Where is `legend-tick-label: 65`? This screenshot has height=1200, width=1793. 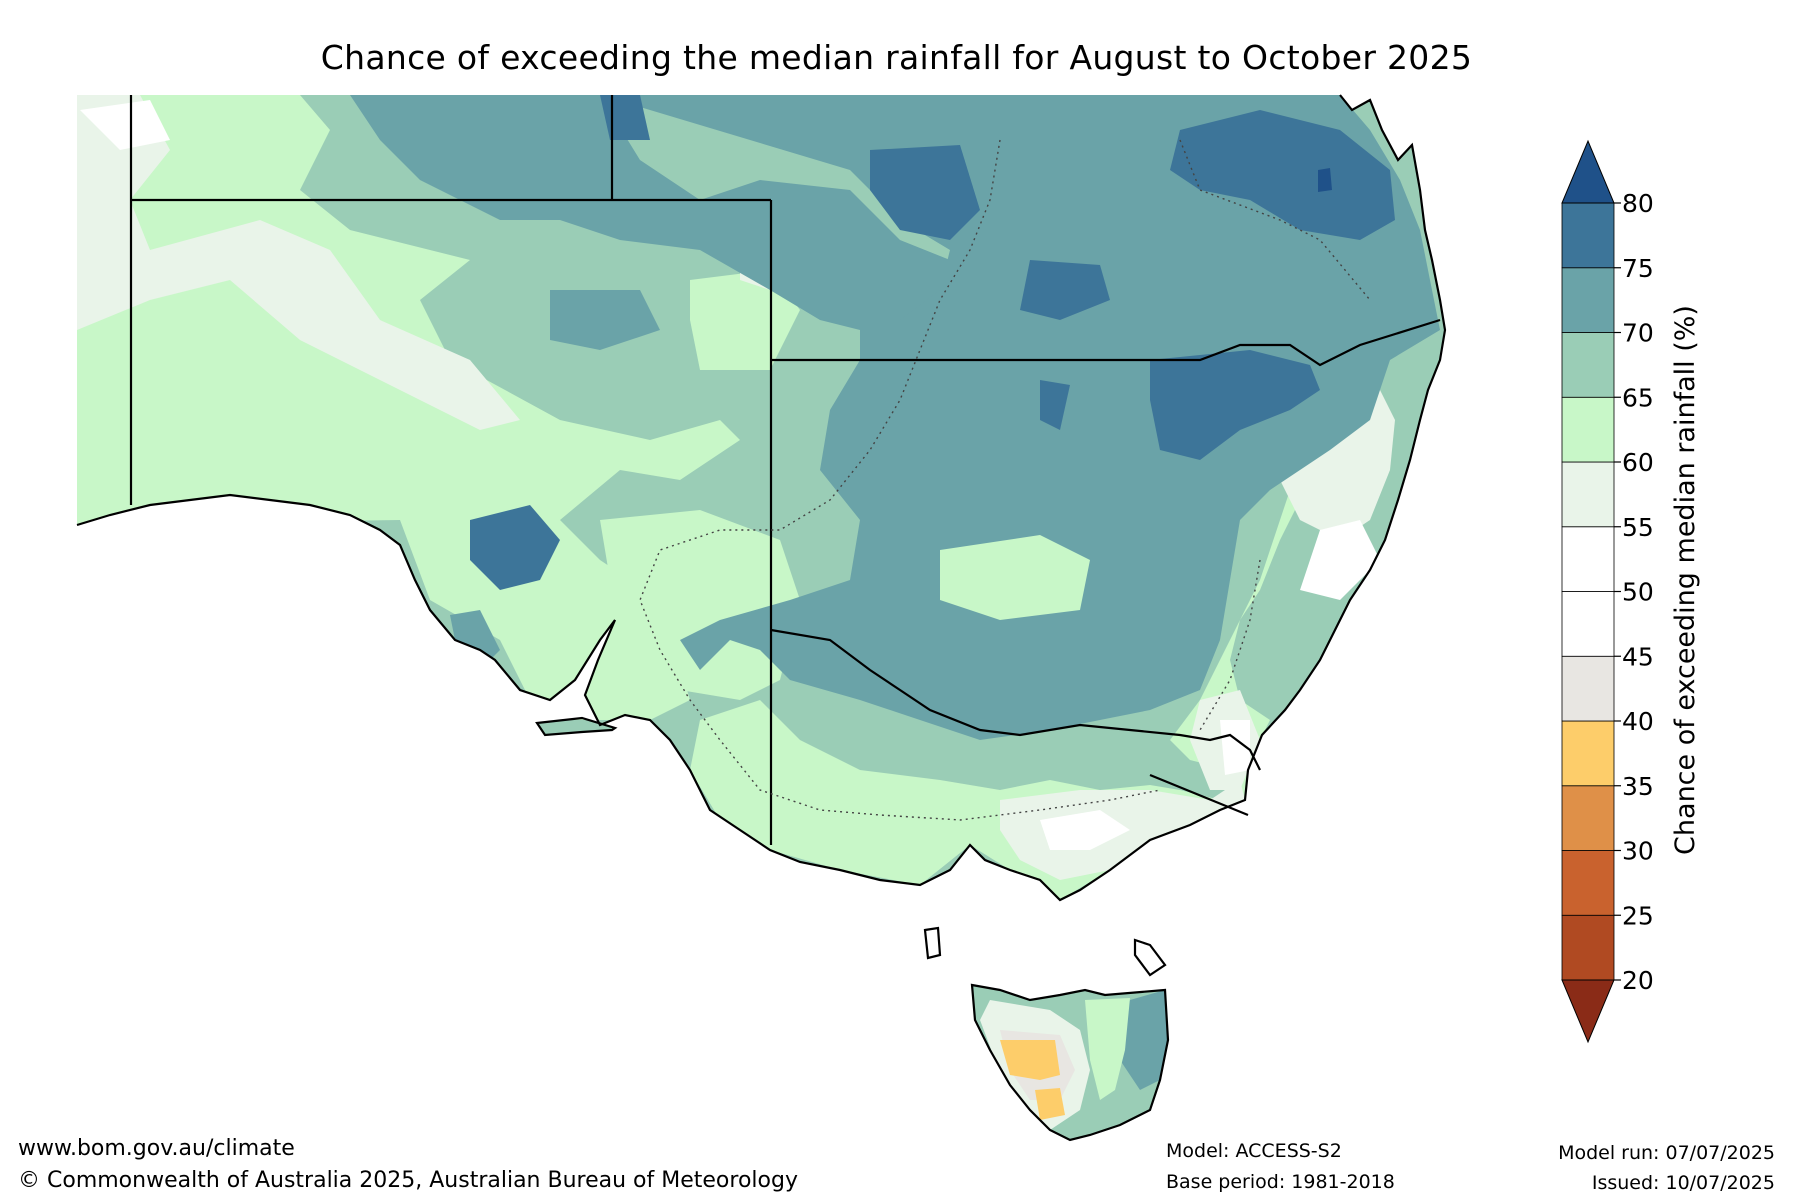 legend-tick-label: 65 is located at coordinates (1638, 397).